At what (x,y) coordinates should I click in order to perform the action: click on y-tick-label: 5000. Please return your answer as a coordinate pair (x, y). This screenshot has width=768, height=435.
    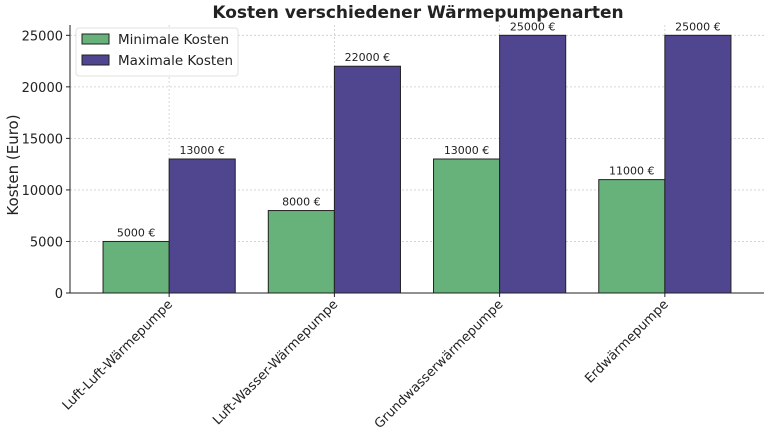
    Looking at the image, I should click on (46, 242).